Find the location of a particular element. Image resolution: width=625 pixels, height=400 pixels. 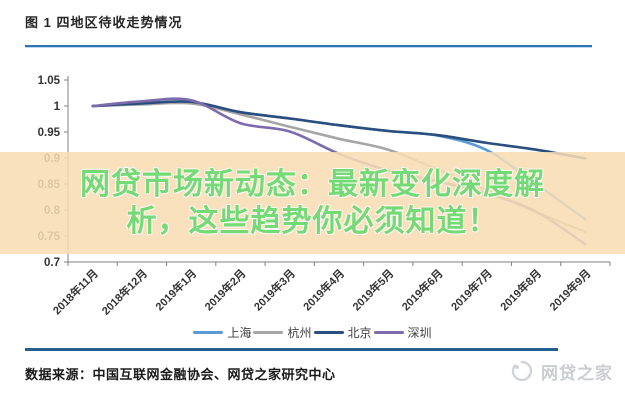

figure-title: 图 1 四地区待收走势情况 is located at coordinates (104, 22).